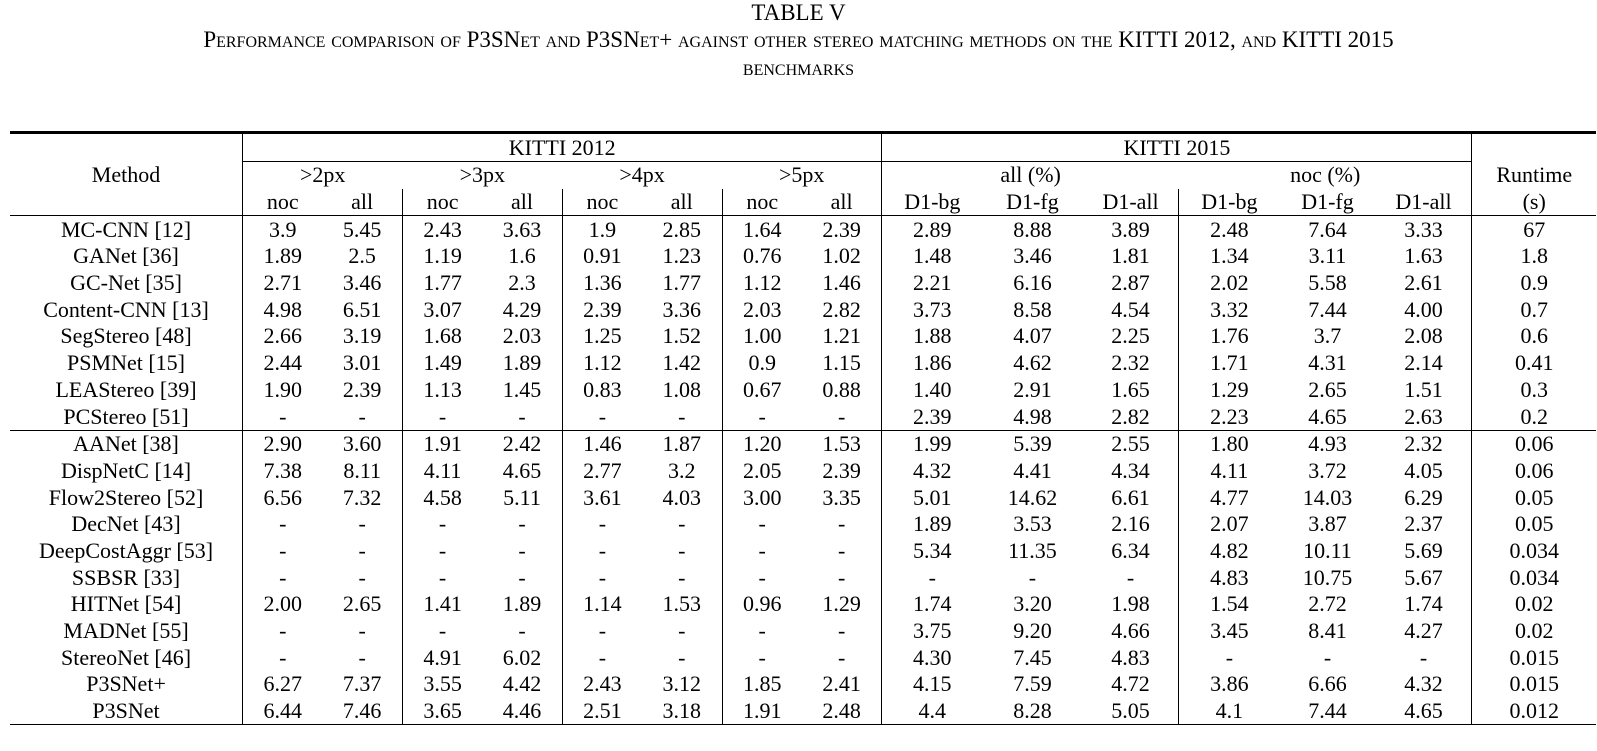  What do you see at coordinates (282, 363) in the screenshot?
I see `value-cell: 2.44` at bounding box center [282, 363].